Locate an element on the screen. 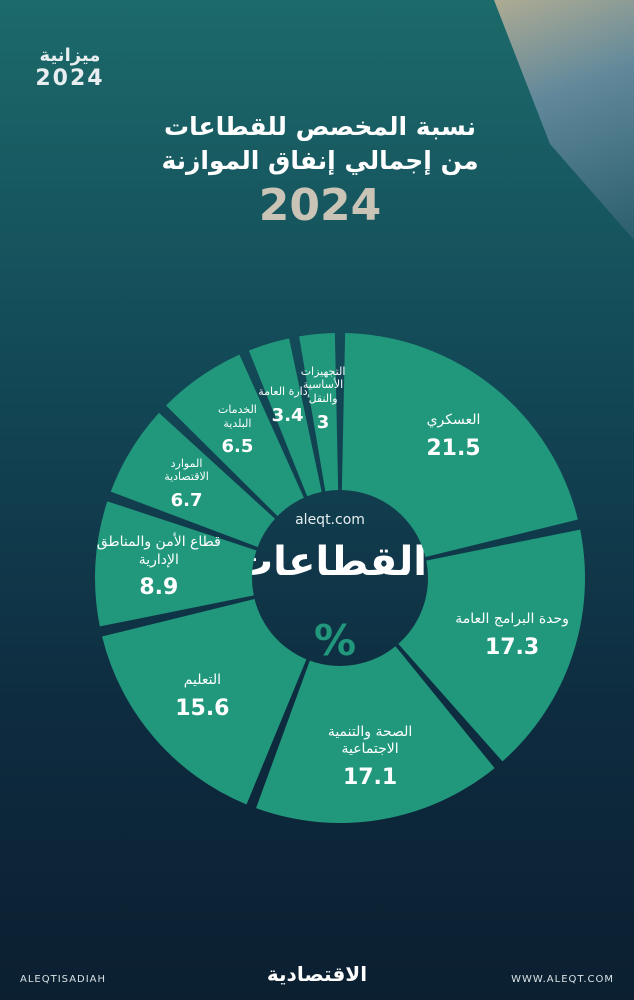  slice-label: التعليم 15.6 is located at coordinates (202, 696).